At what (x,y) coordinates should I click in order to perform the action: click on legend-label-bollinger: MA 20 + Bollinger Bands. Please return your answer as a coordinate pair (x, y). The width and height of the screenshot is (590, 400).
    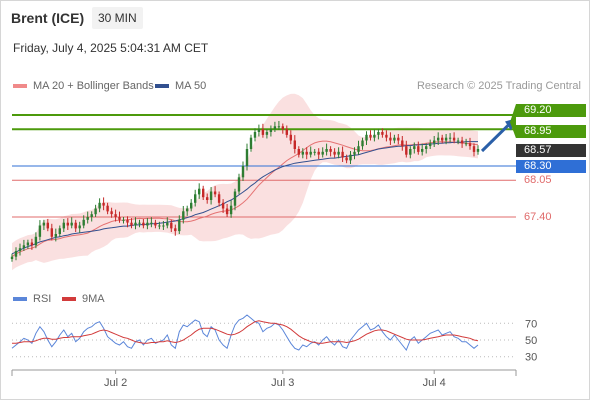
    Looking at the image, I should click on (93, 86).